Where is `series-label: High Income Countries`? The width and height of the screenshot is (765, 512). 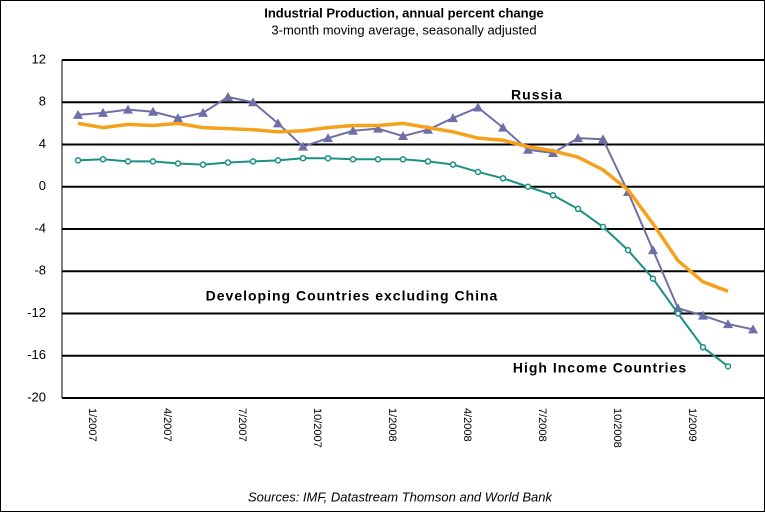
series-label: High Income Countries is located at coordinates (600, 368).